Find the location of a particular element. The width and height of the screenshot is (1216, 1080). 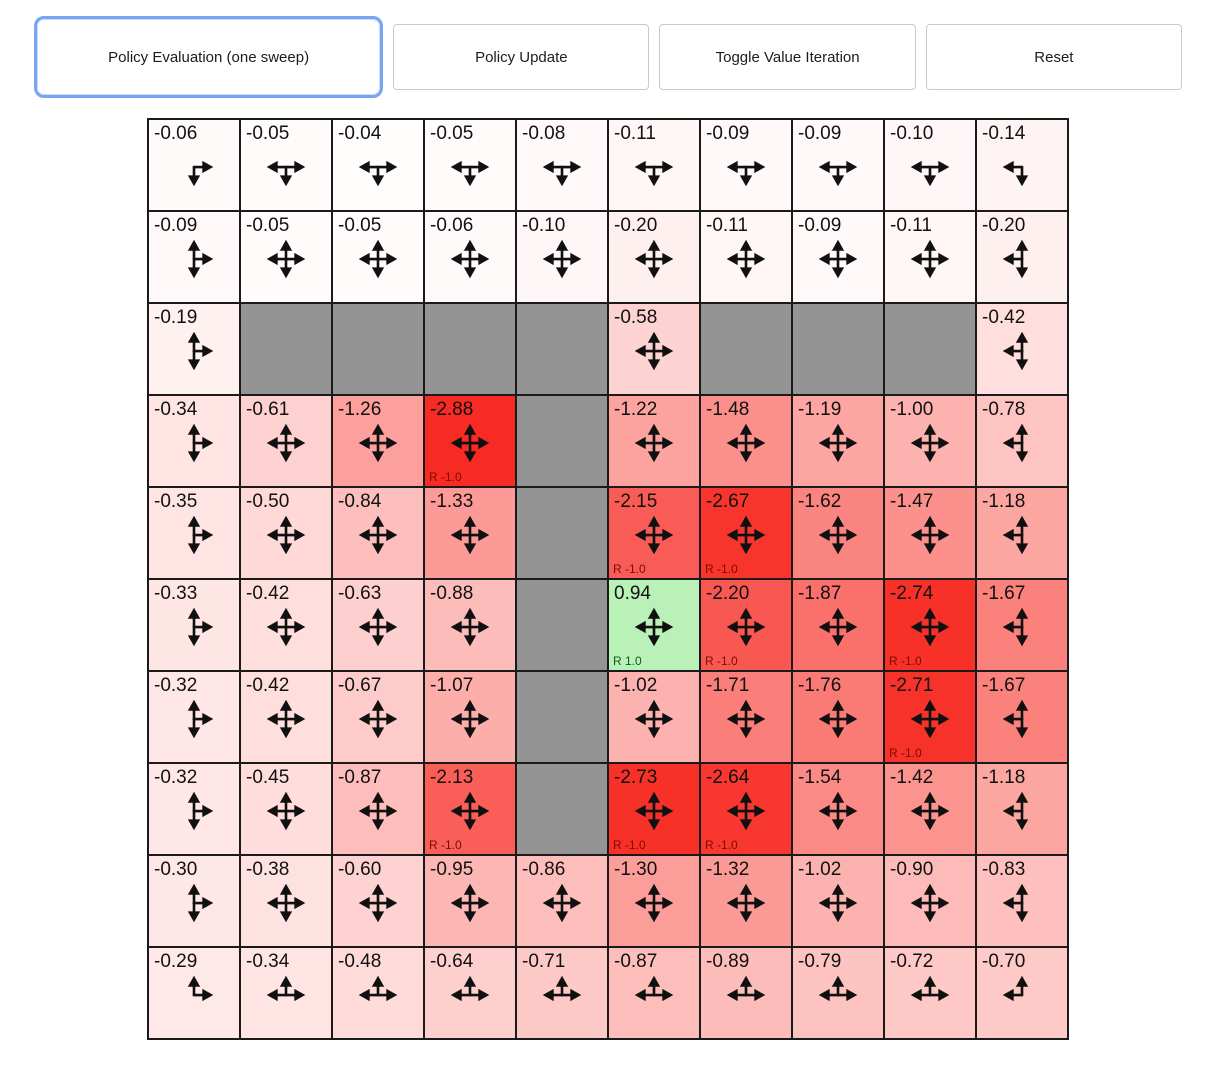

grid-cell: -0.58 is located at coordinates (654, 349).